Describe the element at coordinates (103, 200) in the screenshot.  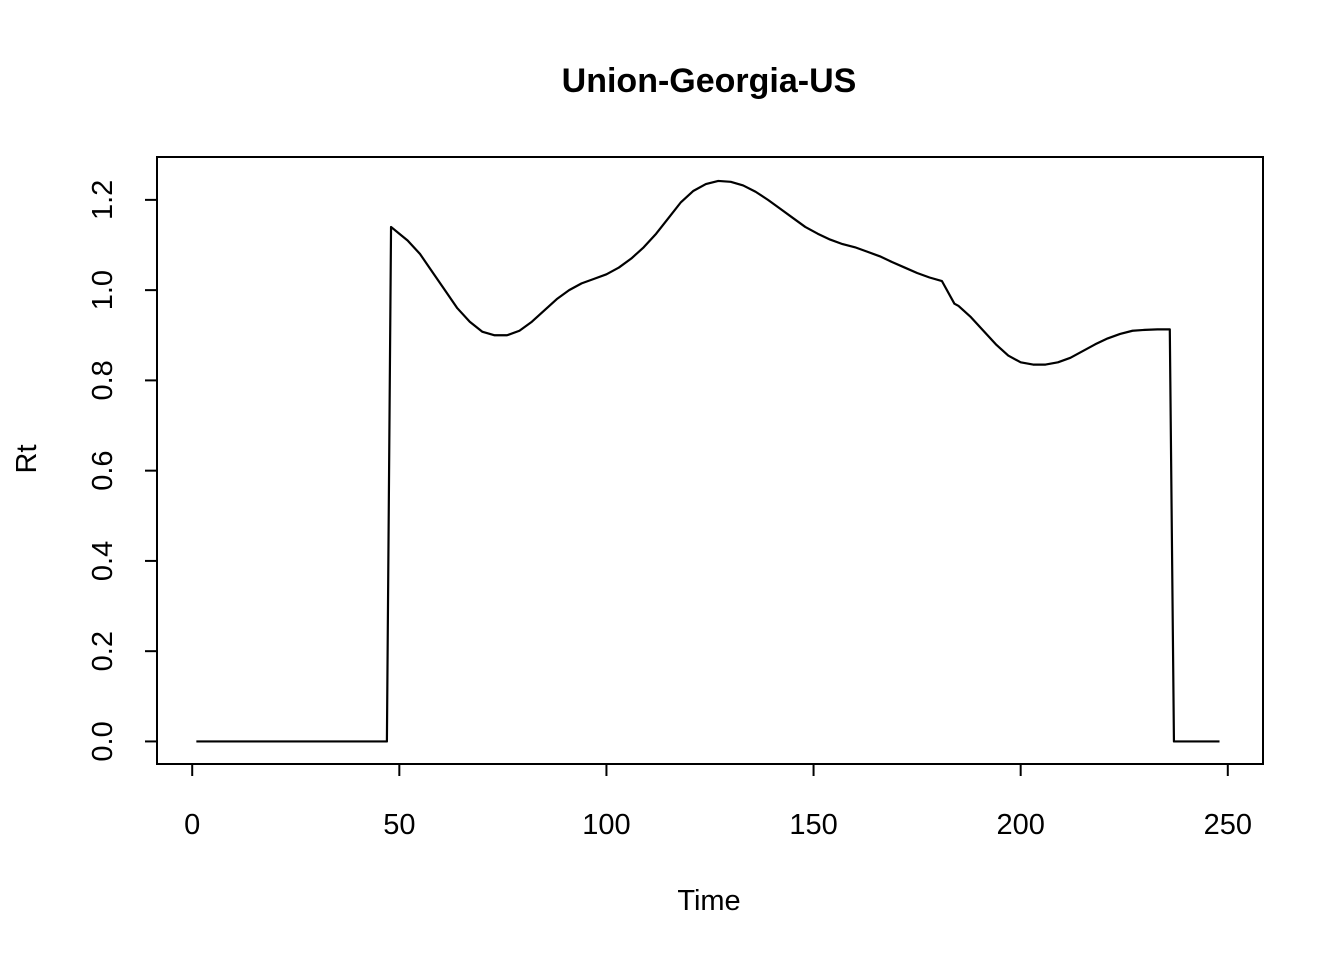
I see `y-tick-label: 1.2` at that location.